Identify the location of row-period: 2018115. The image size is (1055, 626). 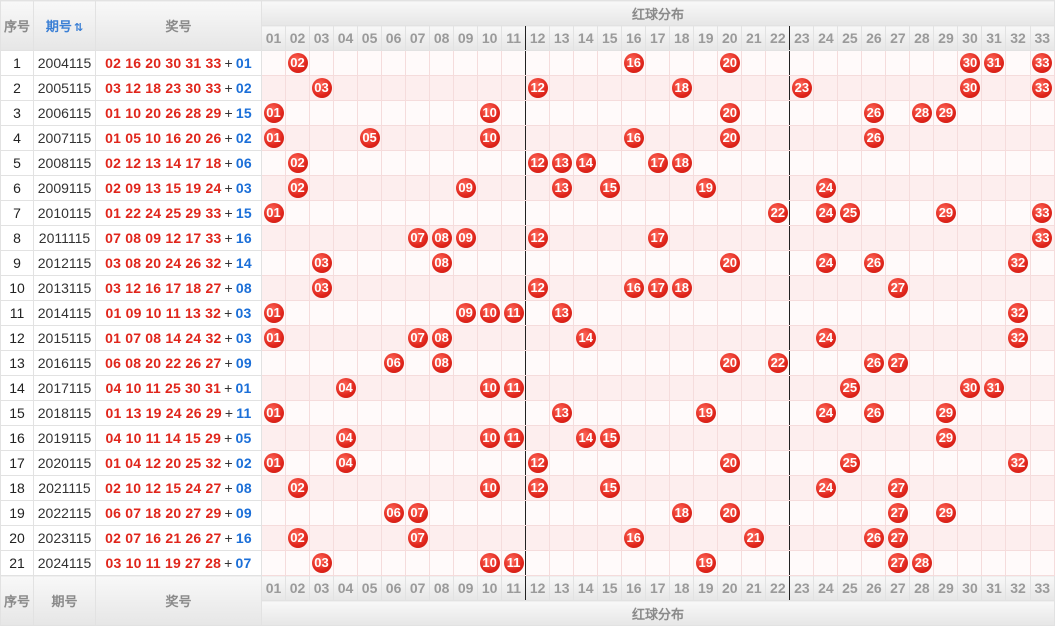
(64, 413).